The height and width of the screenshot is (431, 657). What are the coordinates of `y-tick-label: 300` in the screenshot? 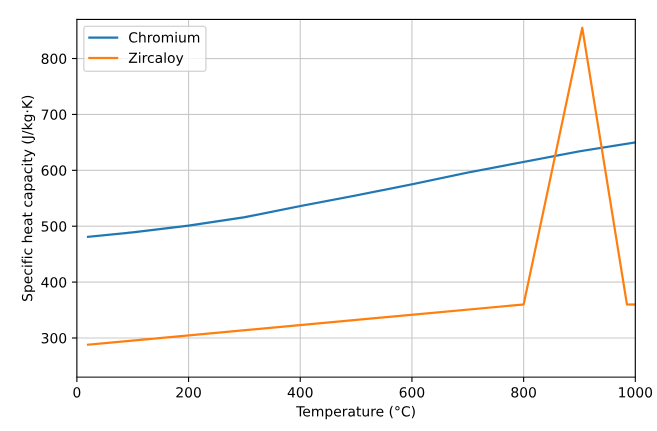 It's located at (54, 338).